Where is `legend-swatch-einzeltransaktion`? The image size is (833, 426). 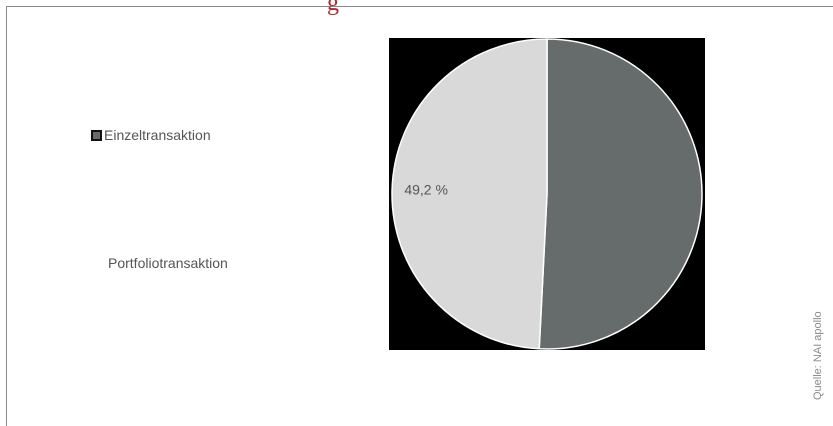
legend-swatch-einzeltransaktion is located at coordinates (96, 135).